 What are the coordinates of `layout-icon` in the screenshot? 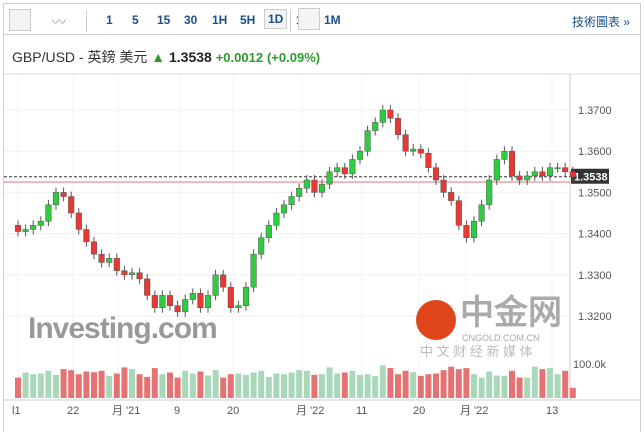 It's located at (309, 19).